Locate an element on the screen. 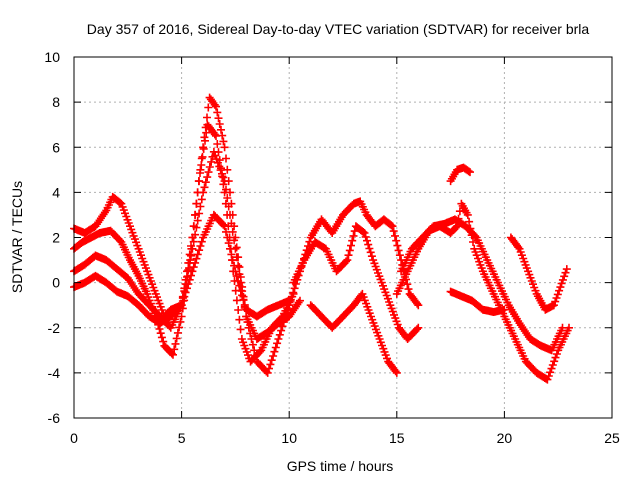 This screenshot has height=480, width=640. x-axis-label: GPS time / hours is located at coordinates (340, 466).